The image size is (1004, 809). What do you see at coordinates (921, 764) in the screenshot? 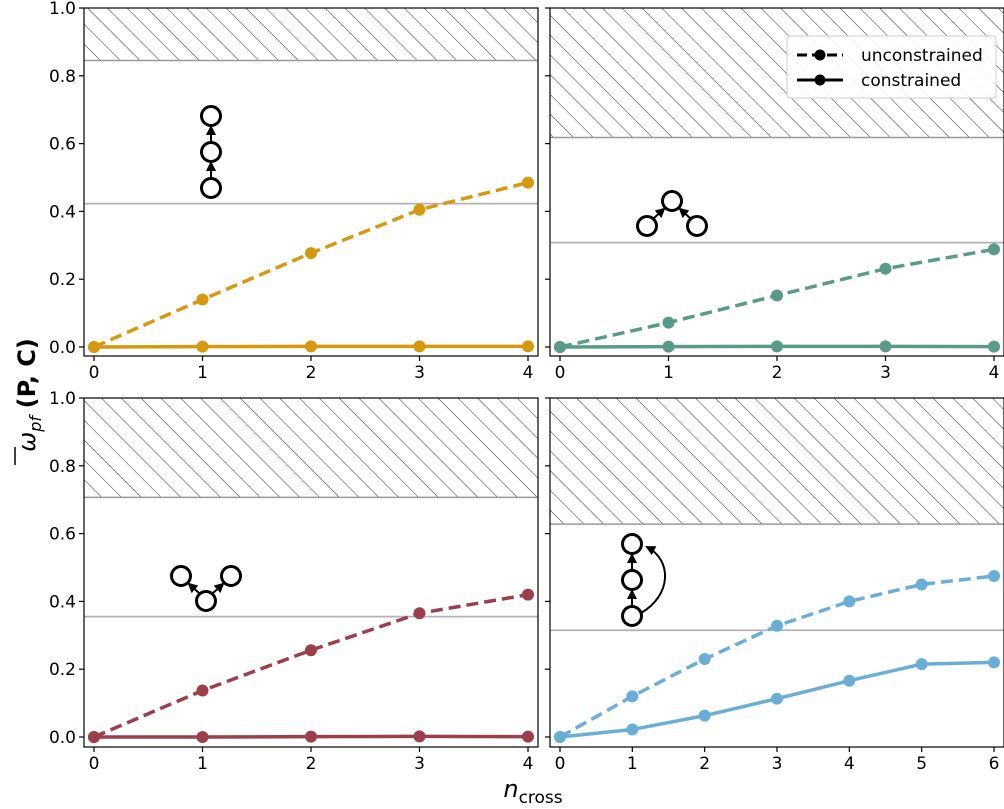
I see `x-tick-label: 5` at bounding box center [921, 764].